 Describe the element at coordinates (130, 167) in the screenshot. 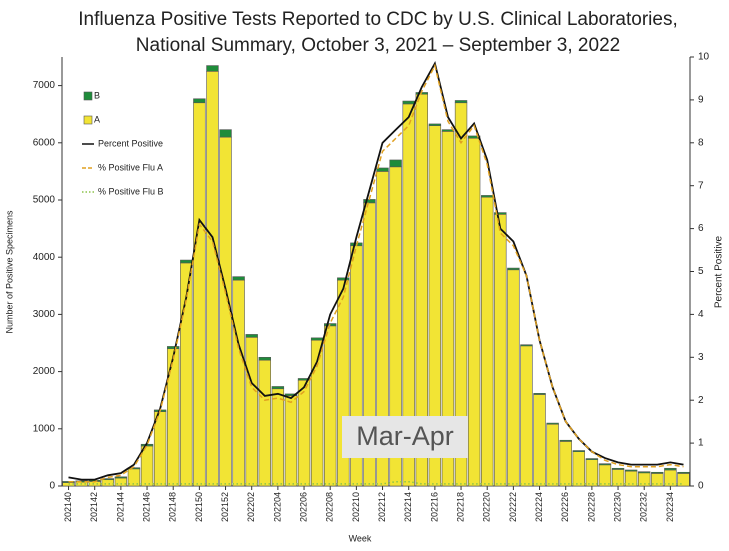

I see `legend-label: % Positive Flu A` at that location.